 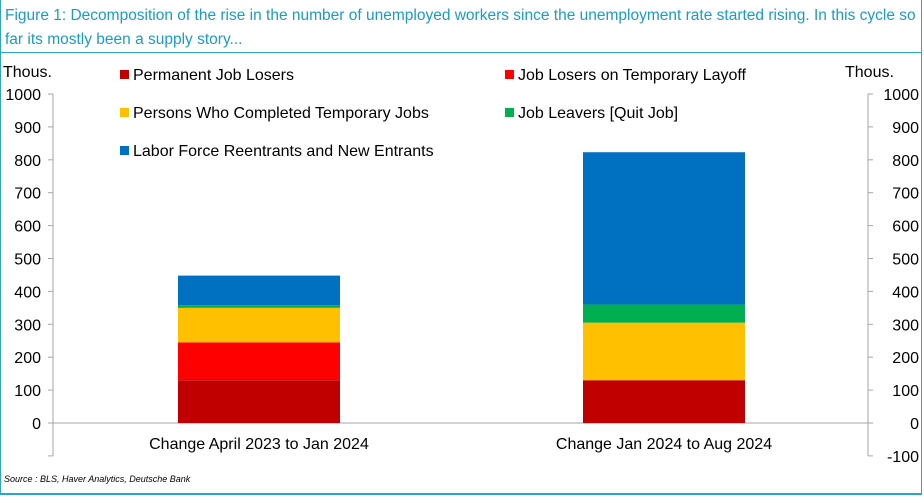 What do you see at coordinates (905, 391) in the screenshot?
I see `y-tick-label-right: 100` at bounding box center [905, 391].